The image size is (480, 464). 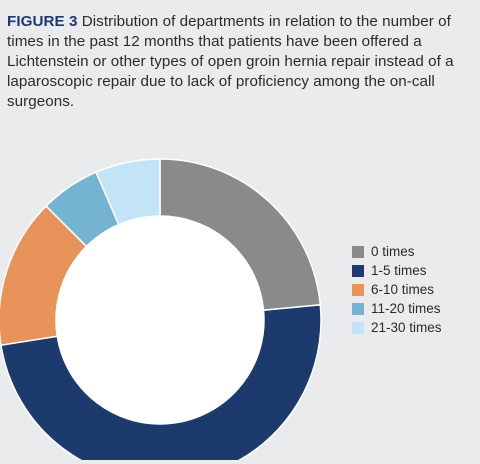 What do you see at coordinates (393, 251) in the screenshot?
I see `legend-label: 0 times` at bounding box center [393, 251].